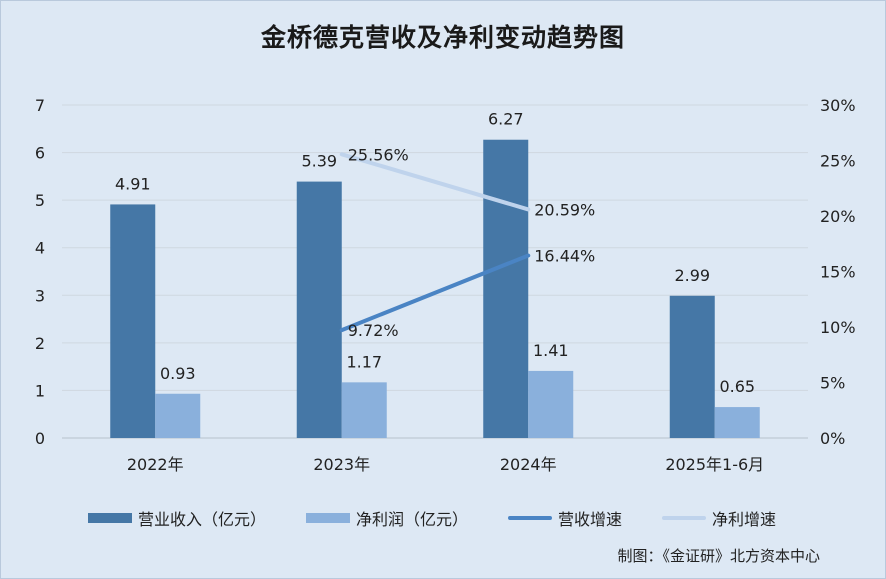 This screenshot has height=579, width=886. Describe the element at coordinates (737, 386) in the screenshot. I see `bar-data-label: 0.65` at that location.